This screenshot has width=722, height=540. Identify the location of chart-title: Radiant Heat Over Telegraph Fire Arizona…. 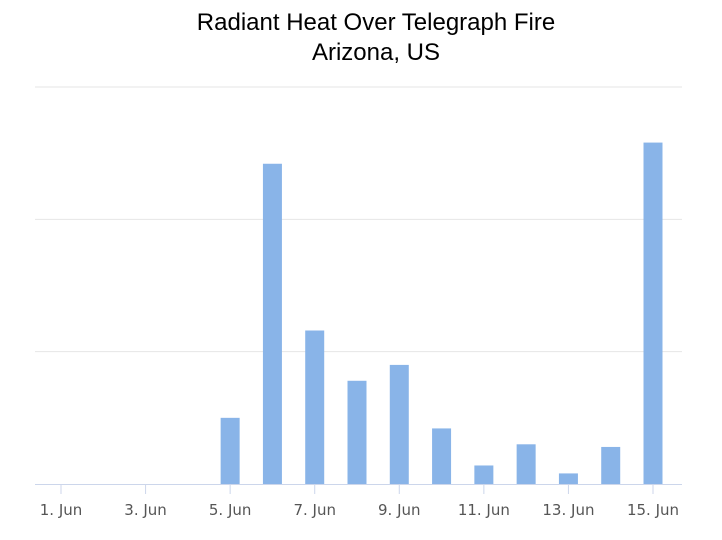
(361, 38).